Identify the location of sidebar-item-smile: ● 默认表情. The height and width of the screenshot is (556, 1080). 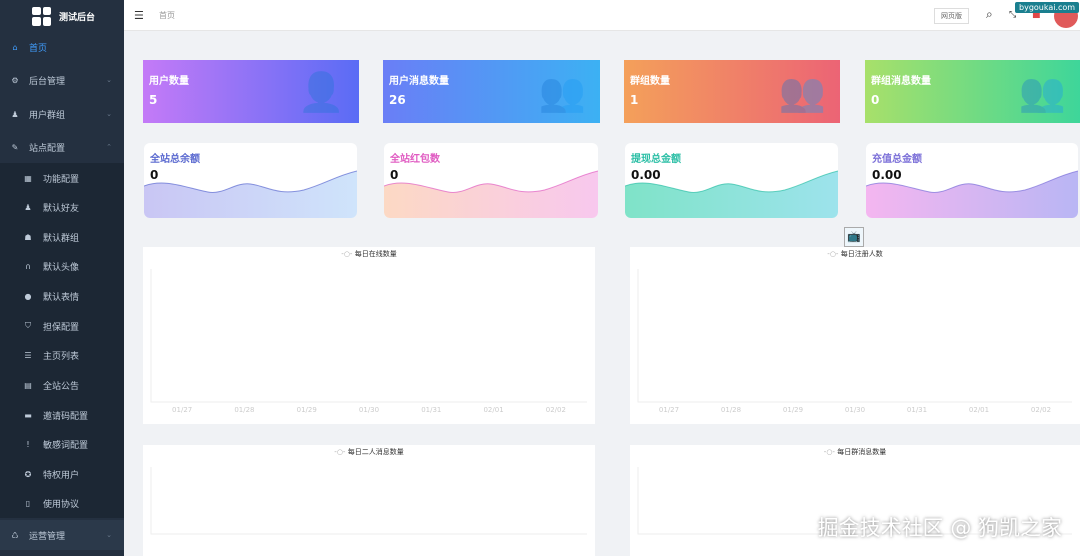
(62, 296).